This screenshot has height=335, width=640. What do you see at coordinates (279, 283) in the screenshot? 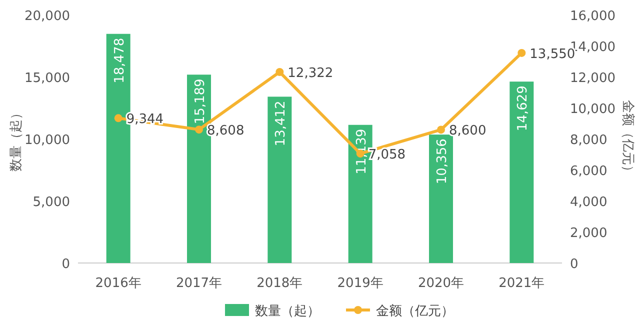
I see `x-tick-label: 2018年` at bounding box center [279, 283].